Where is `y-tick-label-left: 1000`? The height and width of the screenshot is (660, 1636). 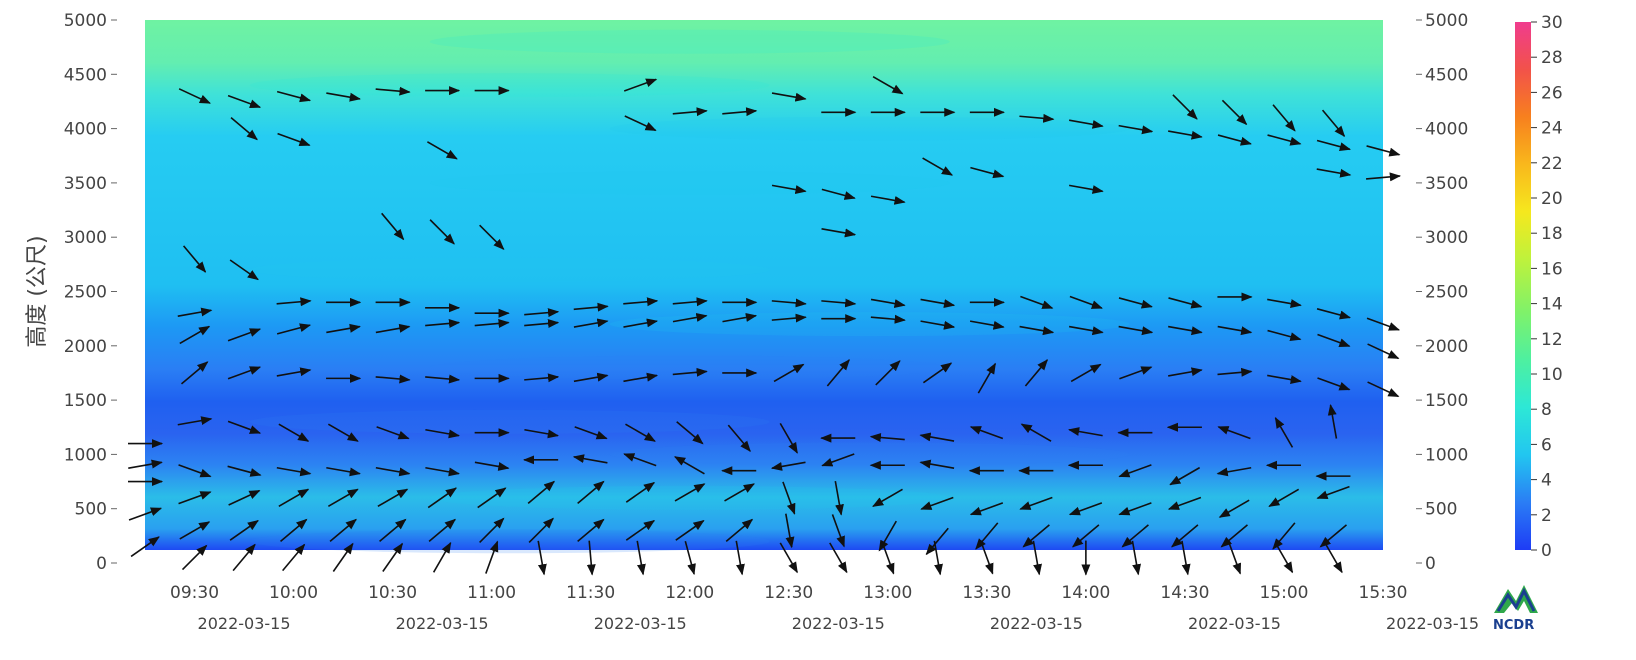 y-tick-label-left: 1000 is located at coordinates (85, 455).